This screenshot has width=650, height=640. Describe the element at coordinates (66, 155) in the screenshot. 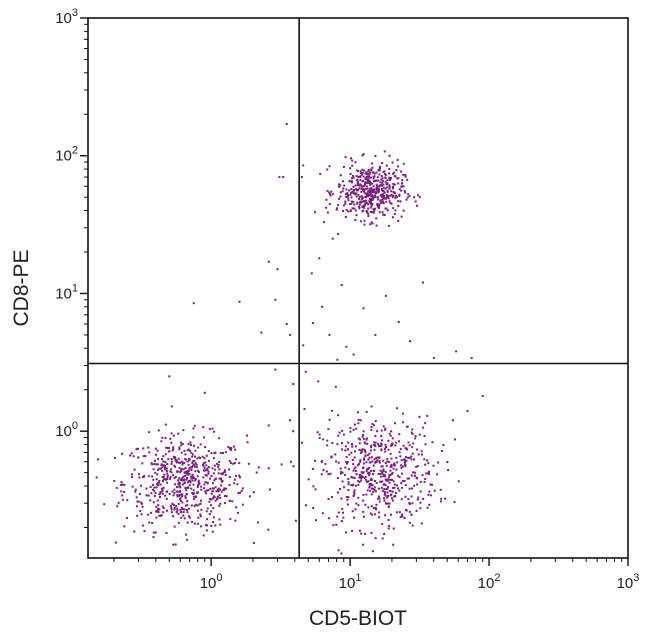

I see `y-tick-label: 102` at that location.